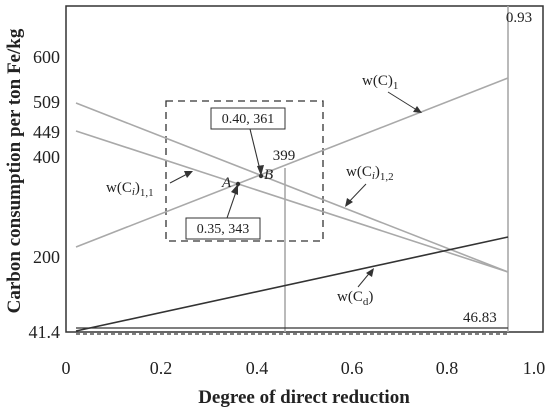 The image size is (550, 412). I want to click on x-tick-label: 1.0, so click(534, 368).